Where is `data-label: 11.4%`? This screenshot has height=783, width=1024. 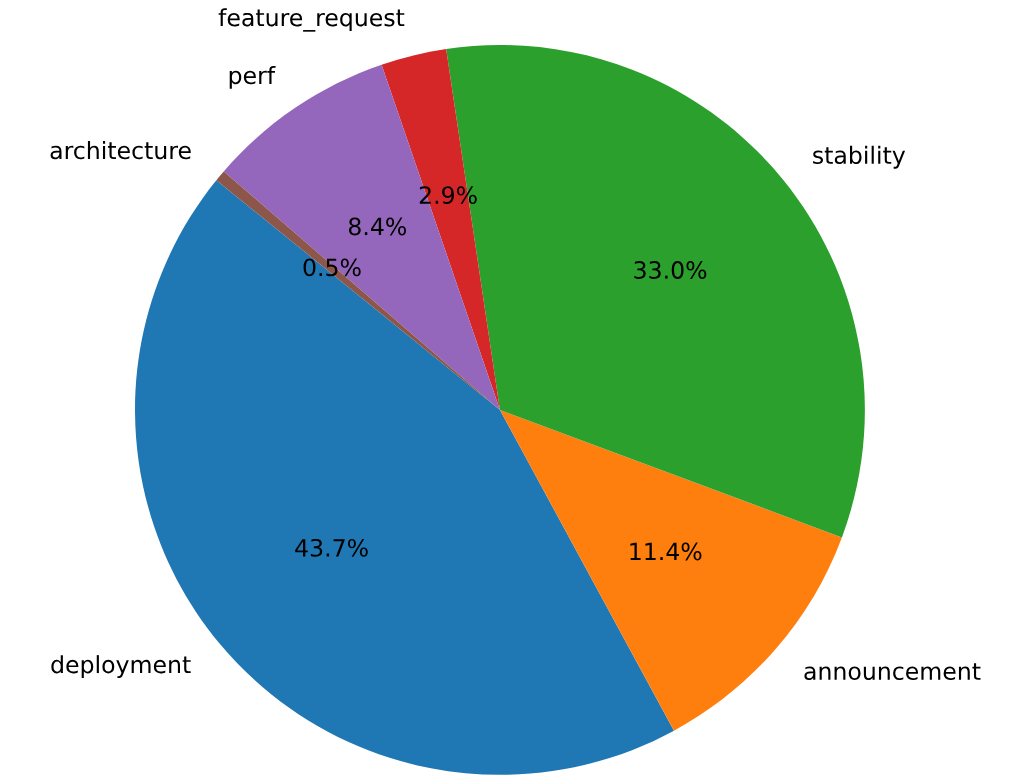 data-label: 11.4% is located at coordinates (666, 551).